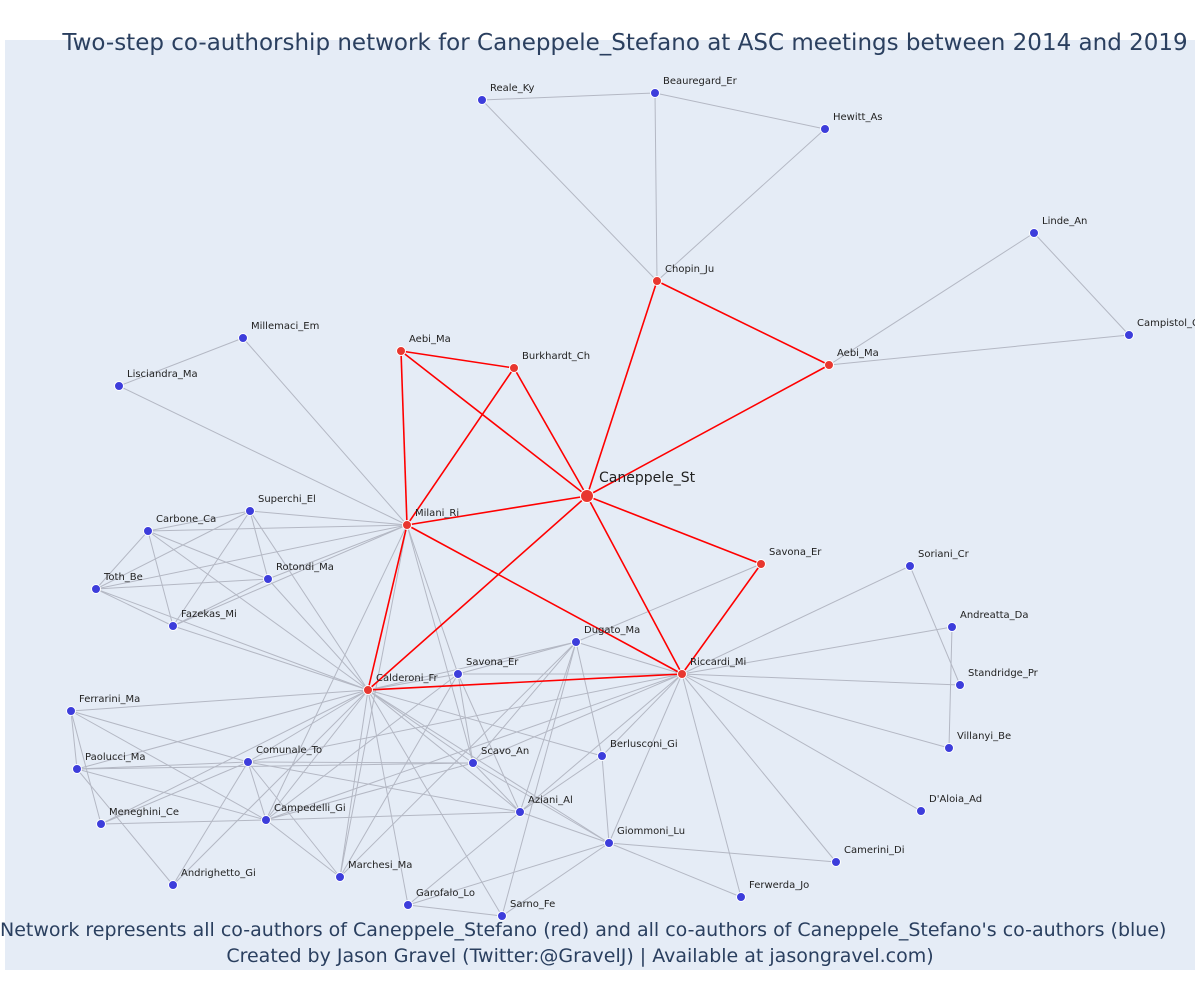 The image size is (1200, 1000). What do you see at coordinates (401, 684) in the screenshot?
I see `node-calderoni: Calderoni_Fr` at bounding box center [401, 684].